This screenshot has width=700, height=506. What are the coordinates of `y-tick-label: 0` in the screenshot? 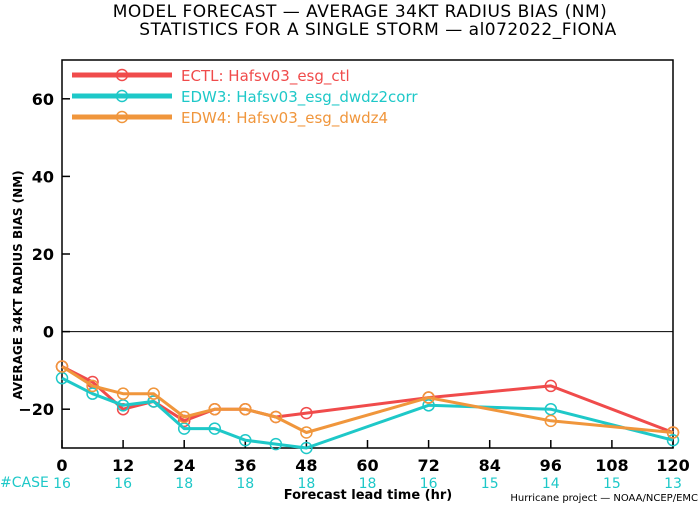 It's located at (48, 332).